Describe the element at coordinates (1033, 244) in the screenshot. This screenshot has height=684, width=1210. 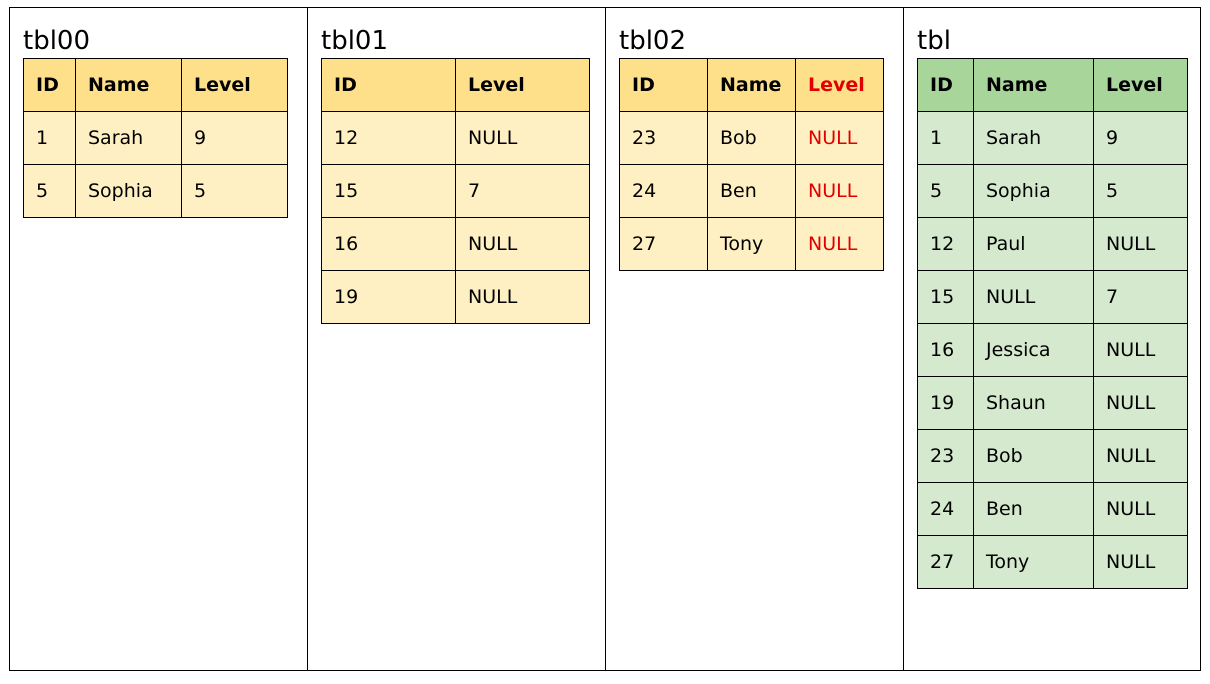
I see `cell-name: Paul` at that location.